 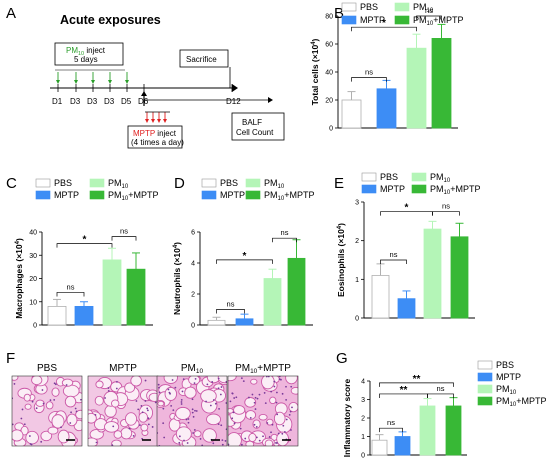 What do you see at coordinates (258, 126) in the screenshot?
I see `balf-box` at bounding box center [258, 126].